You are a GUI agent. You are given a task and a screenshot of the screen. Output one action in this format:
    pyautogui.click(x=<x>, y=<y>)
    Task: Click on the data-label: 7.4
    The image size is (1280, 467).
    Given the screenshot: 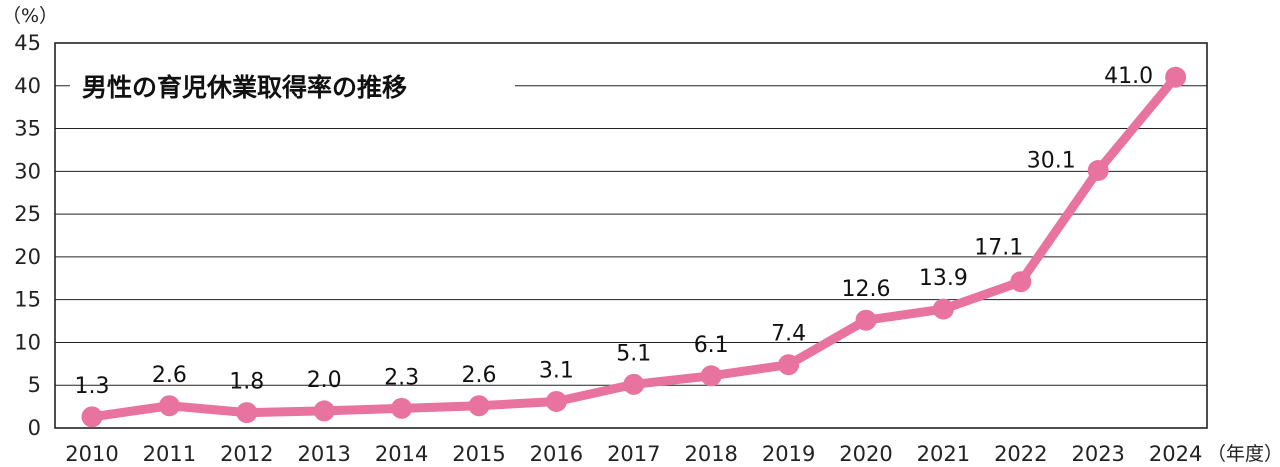 What is the action you would take?
    pyautogui.click(x=788, y=334)
    